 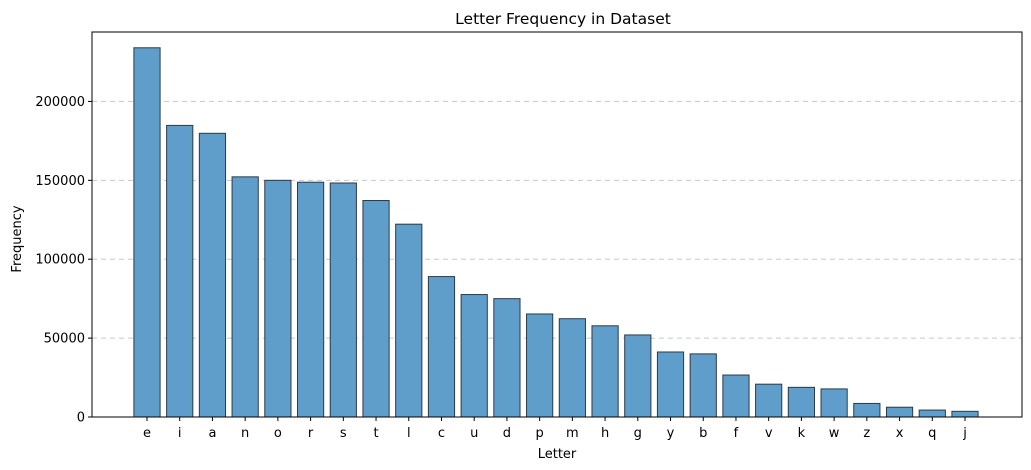 I want to click on x-tick-label: p, so click(x=540, y=433).